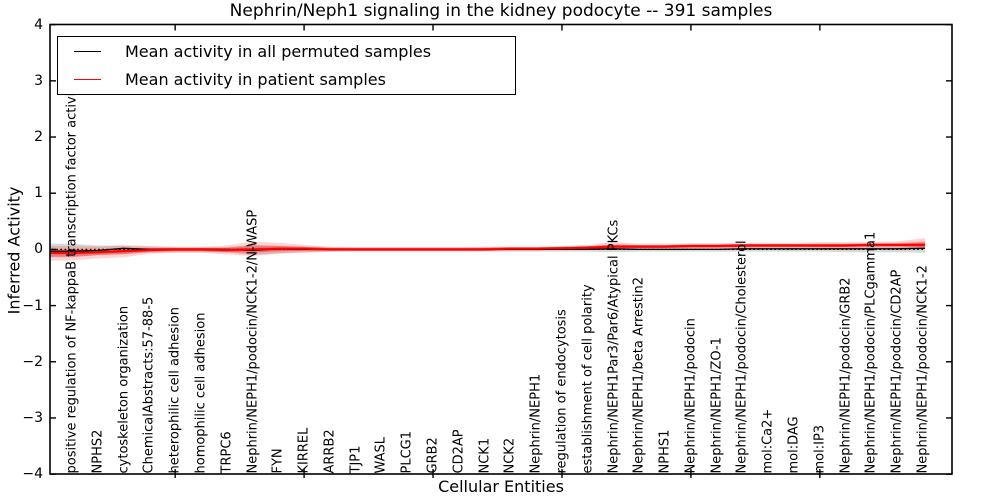 This screenshot has width=1000, height=500. Describe the element at coordinates (717, 404) in the screenshot. I see `x-category-label: Nephrin/NEPH1/ZO-1` at that location.